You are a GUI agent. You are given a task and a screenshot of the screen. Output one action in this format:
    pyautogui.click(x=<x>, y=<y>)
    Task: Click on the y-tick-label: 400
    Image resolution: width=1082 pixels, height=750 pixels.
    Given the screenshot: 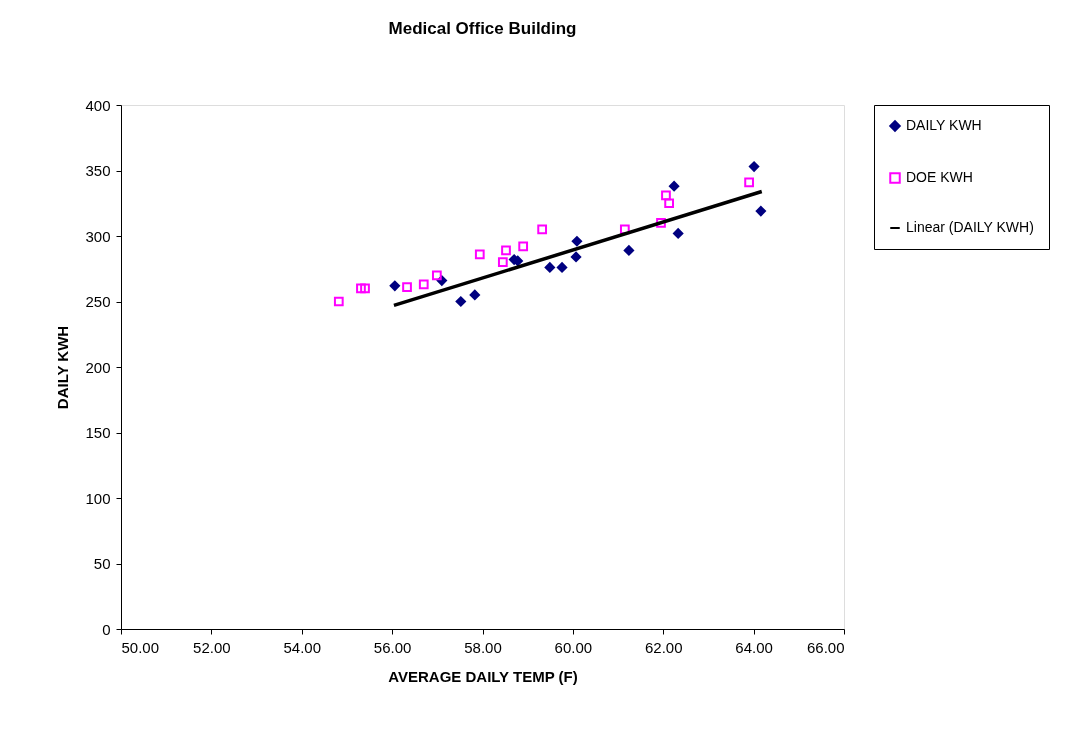 What is the action you would take?
    pyautogui.click(x=98, y=105)
    